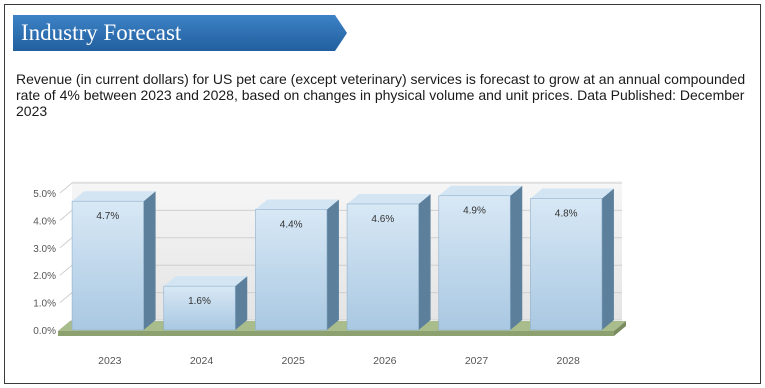 Image resolution: width=765 pixels, height=388 pixels. What do you see at coordinates (110, 361) in the screenshot?
I see `x-tick-label: 2023` at bounding box center [110, 361].